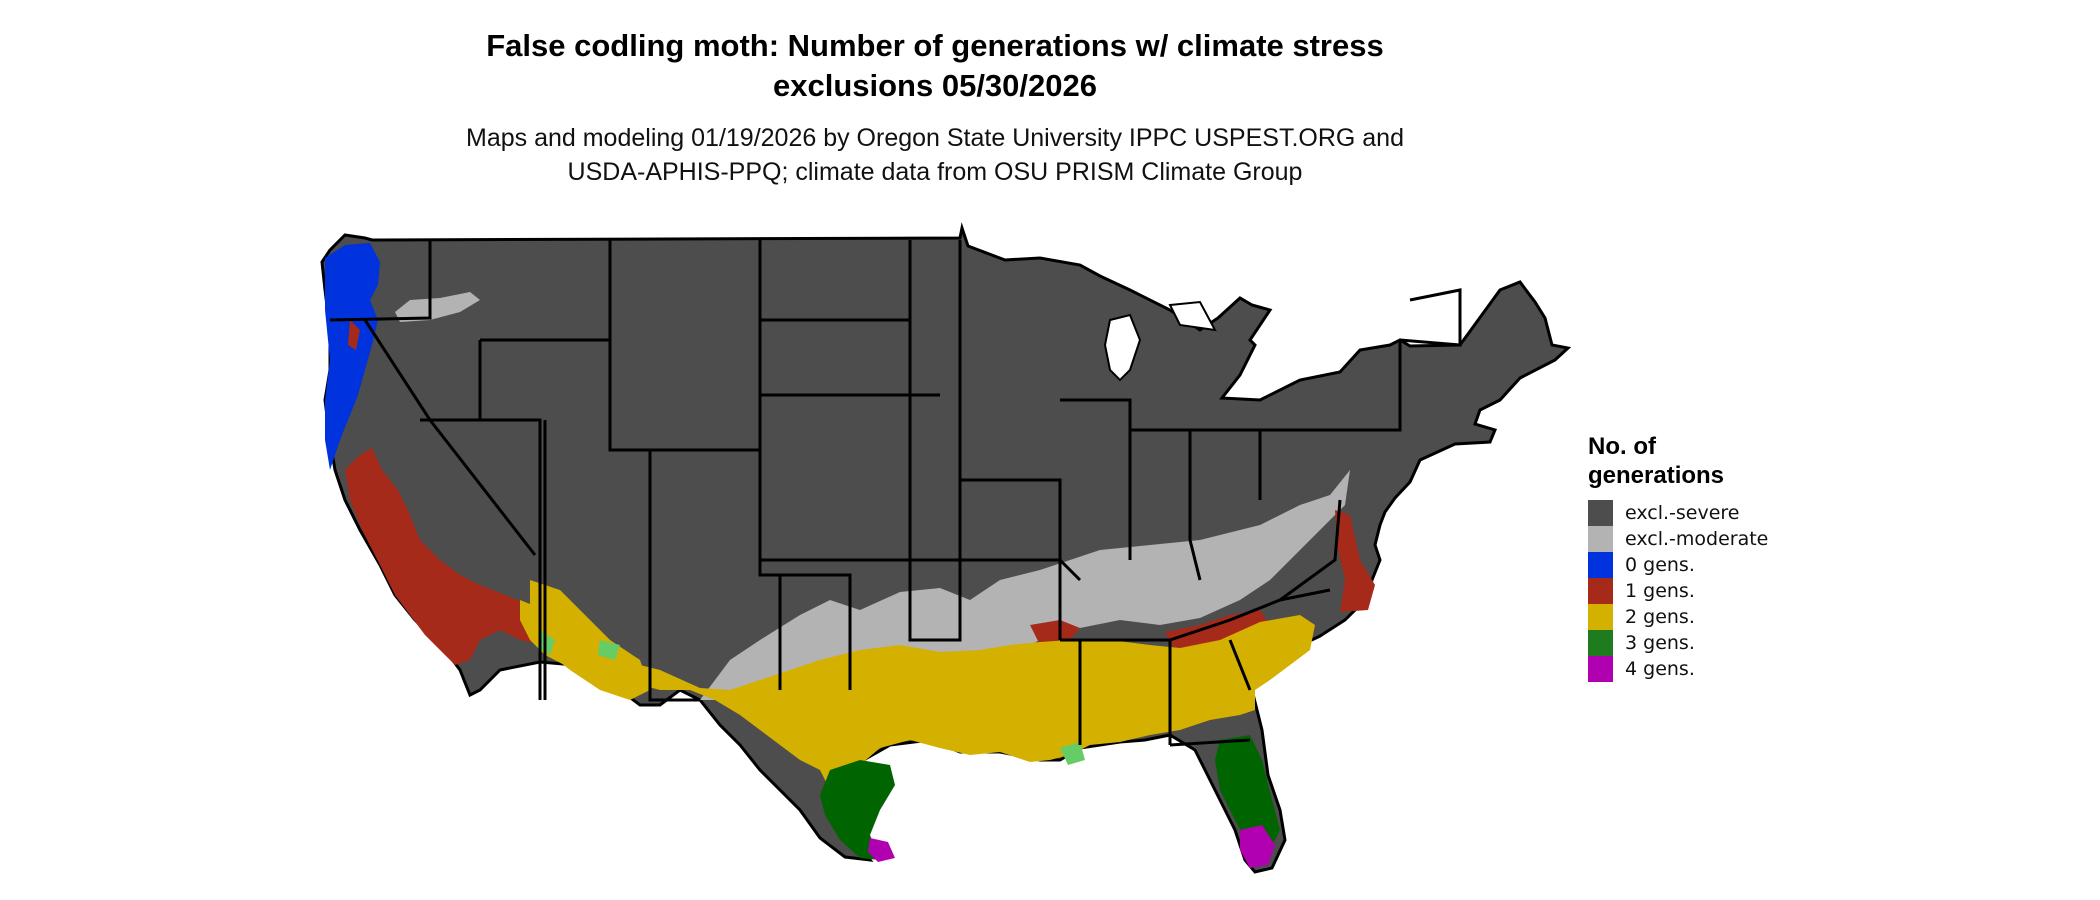 The image size is (2100, 900). Describe the element at coordinates (1150, 630) in the screenshot. I see `zone-1-gens-south-band` at that location.